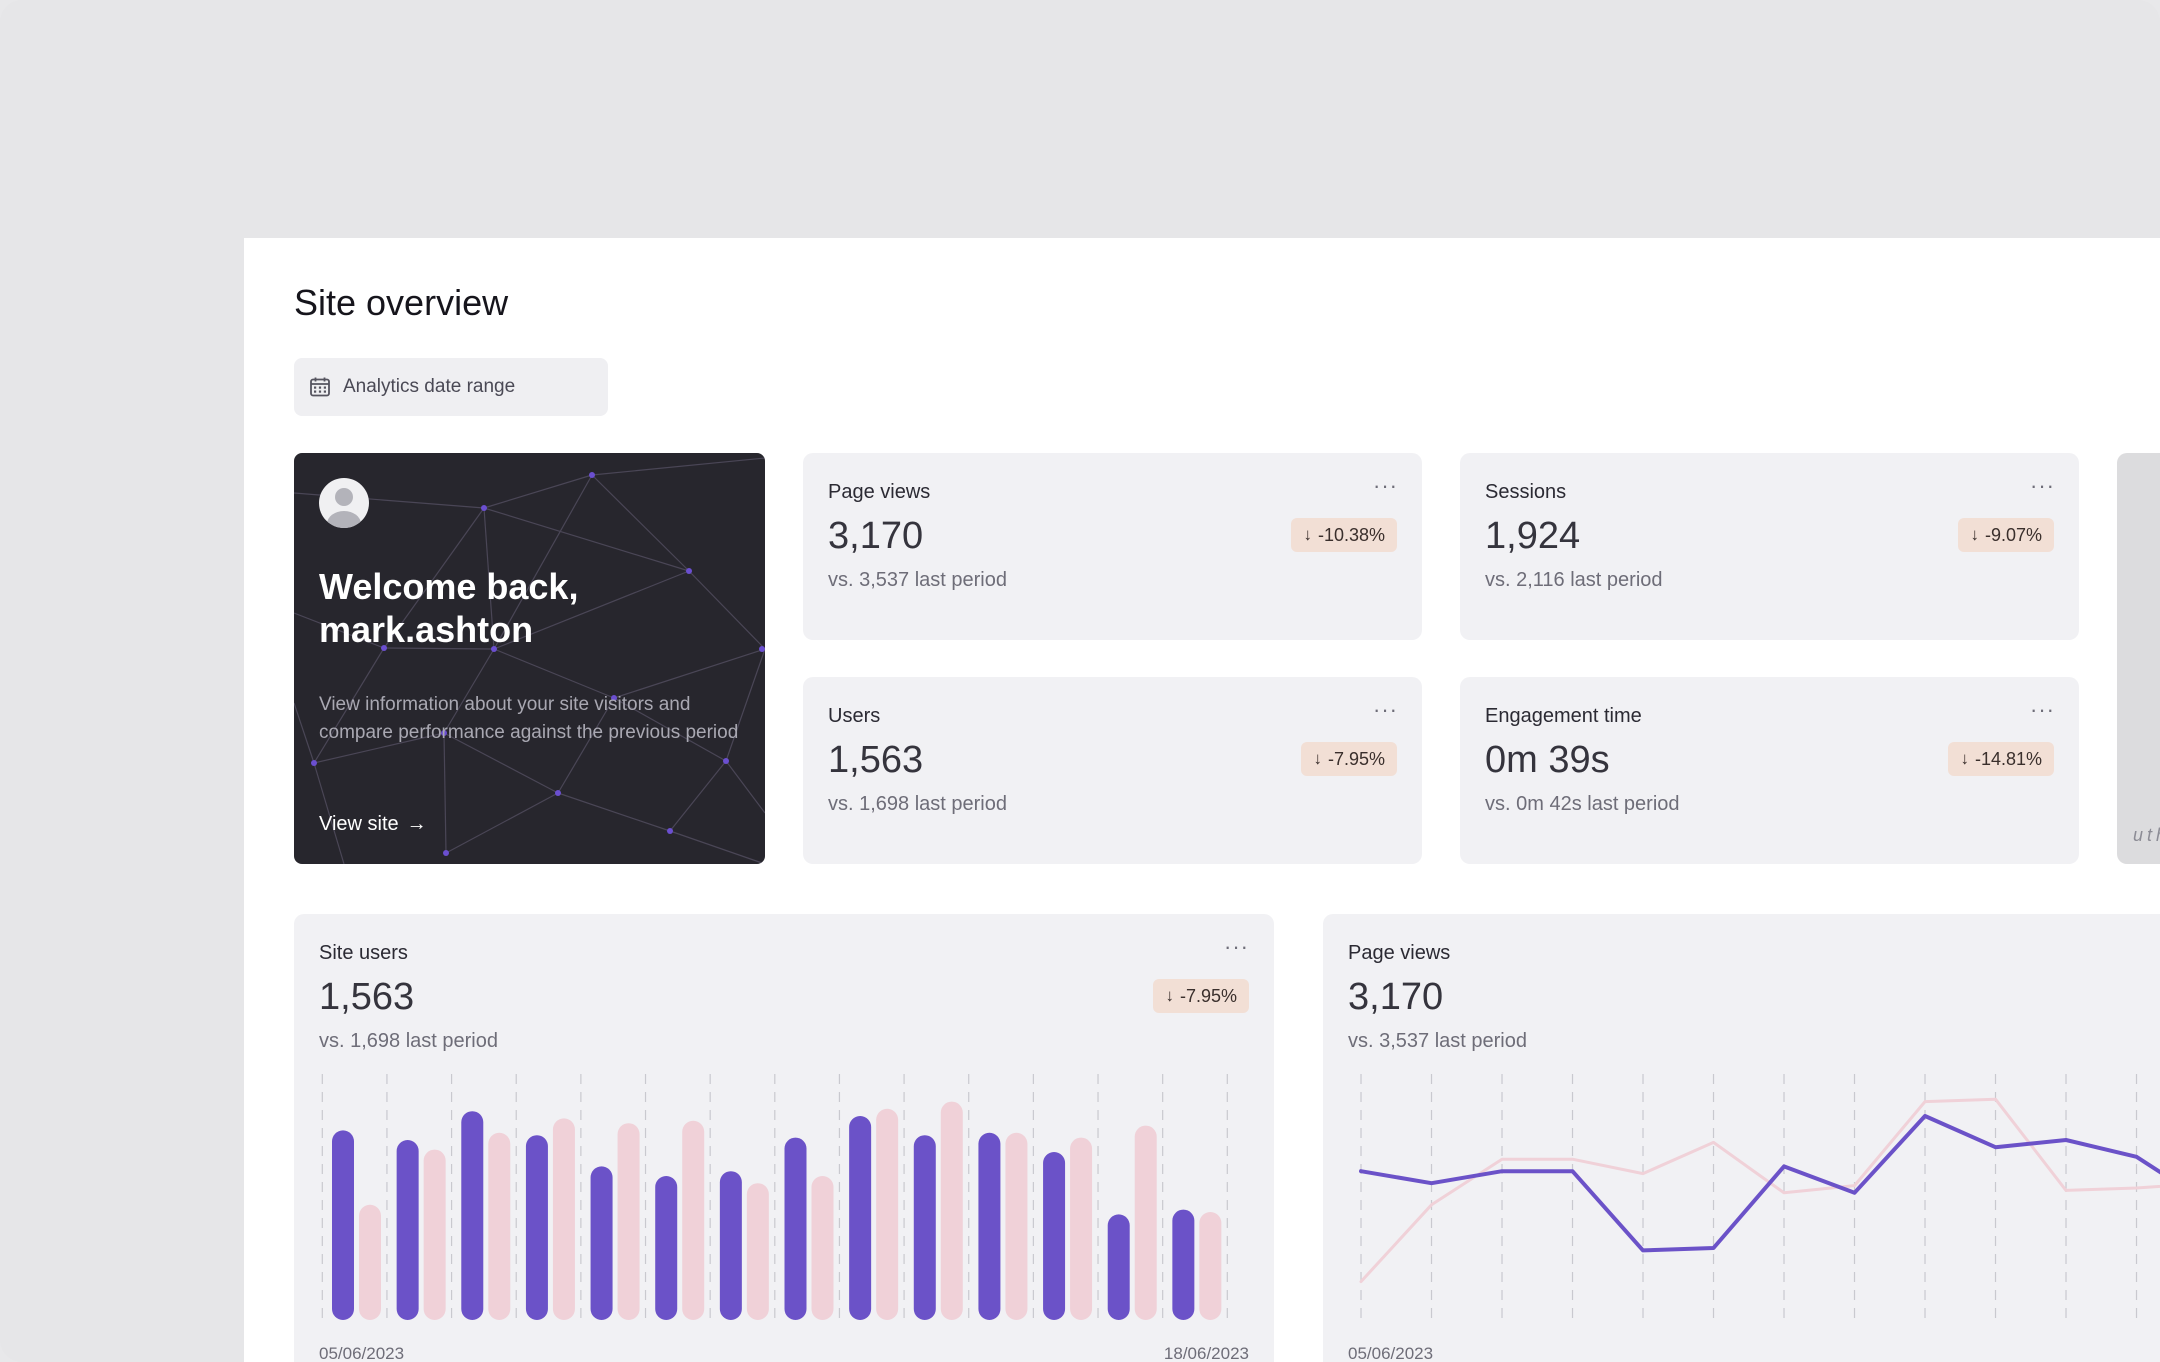  Describe the element at coordinates (1399, 953) in the screenshot. I see `chart-title: Page views` at that location.